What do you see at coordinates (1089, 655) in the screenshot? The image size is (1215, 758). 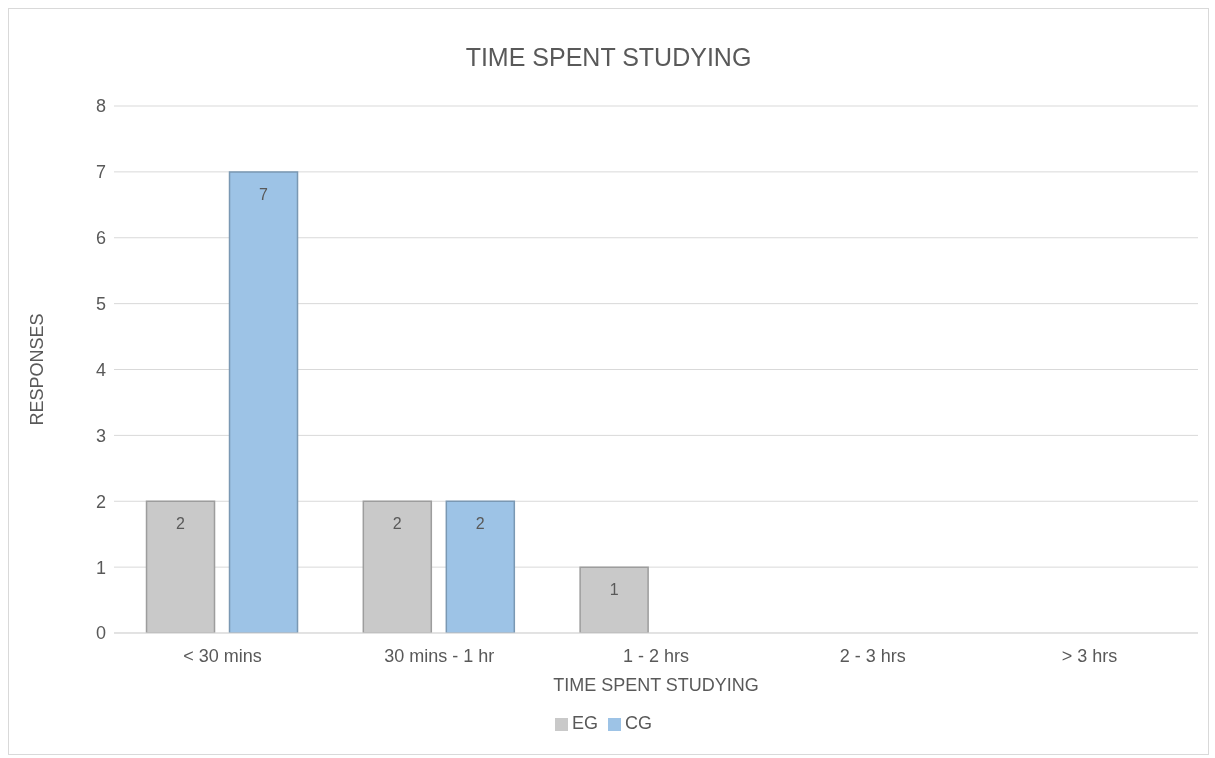 I see `x-tick-label: > 3 hrs` at bounding box center [1089, 655].